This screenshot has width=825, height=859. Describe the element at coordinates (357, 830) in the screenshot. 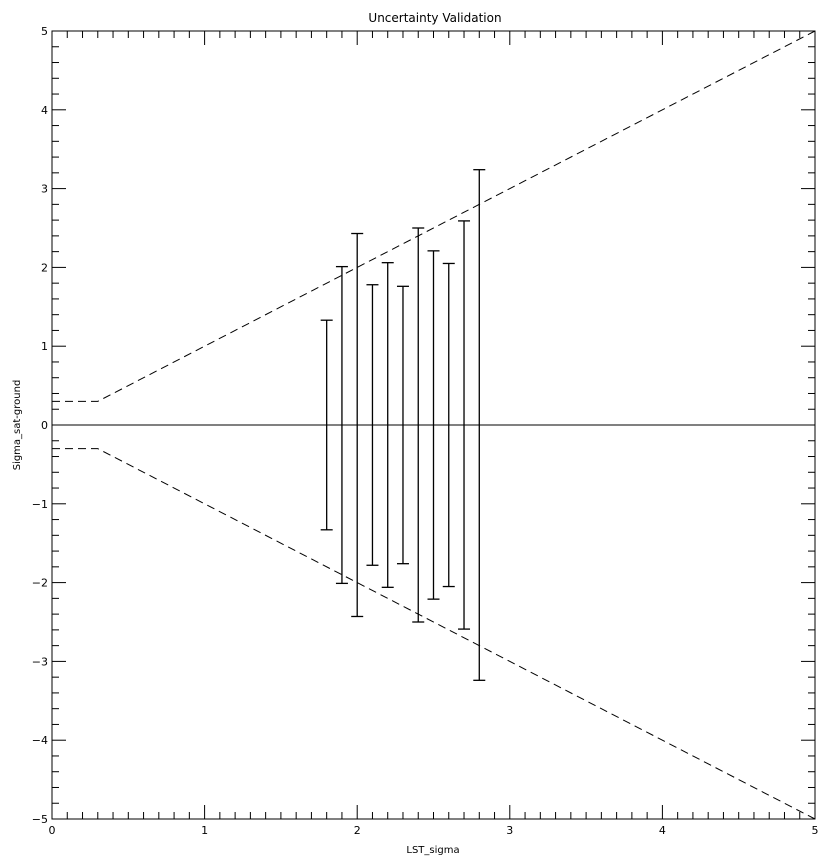

I see `x-tick-label: 2` at that location.